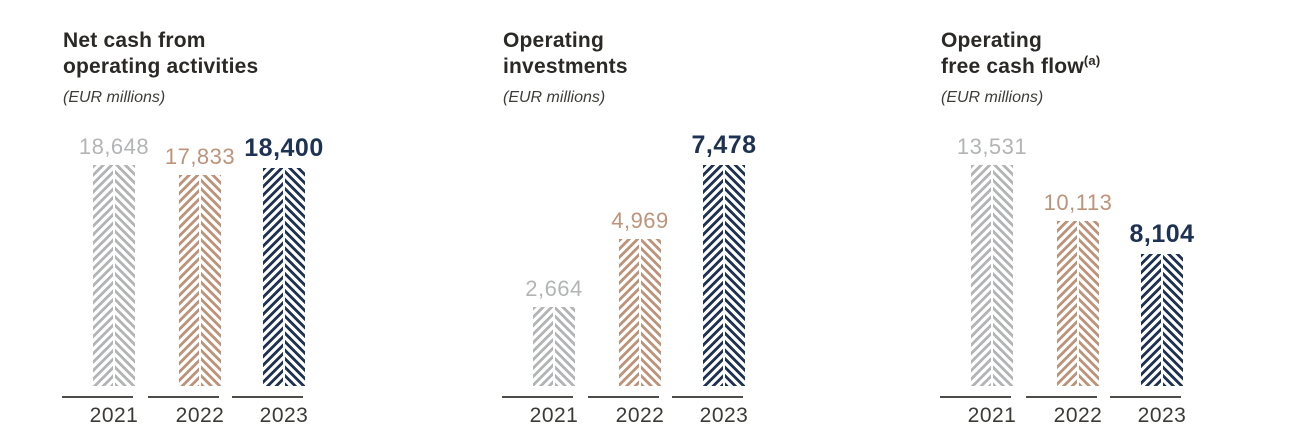 The height and width of the screenshot is (447, 1292). Describe the element at coordinates (992, 146) in the screenshot. I see `value-label: 13,531` at that location.